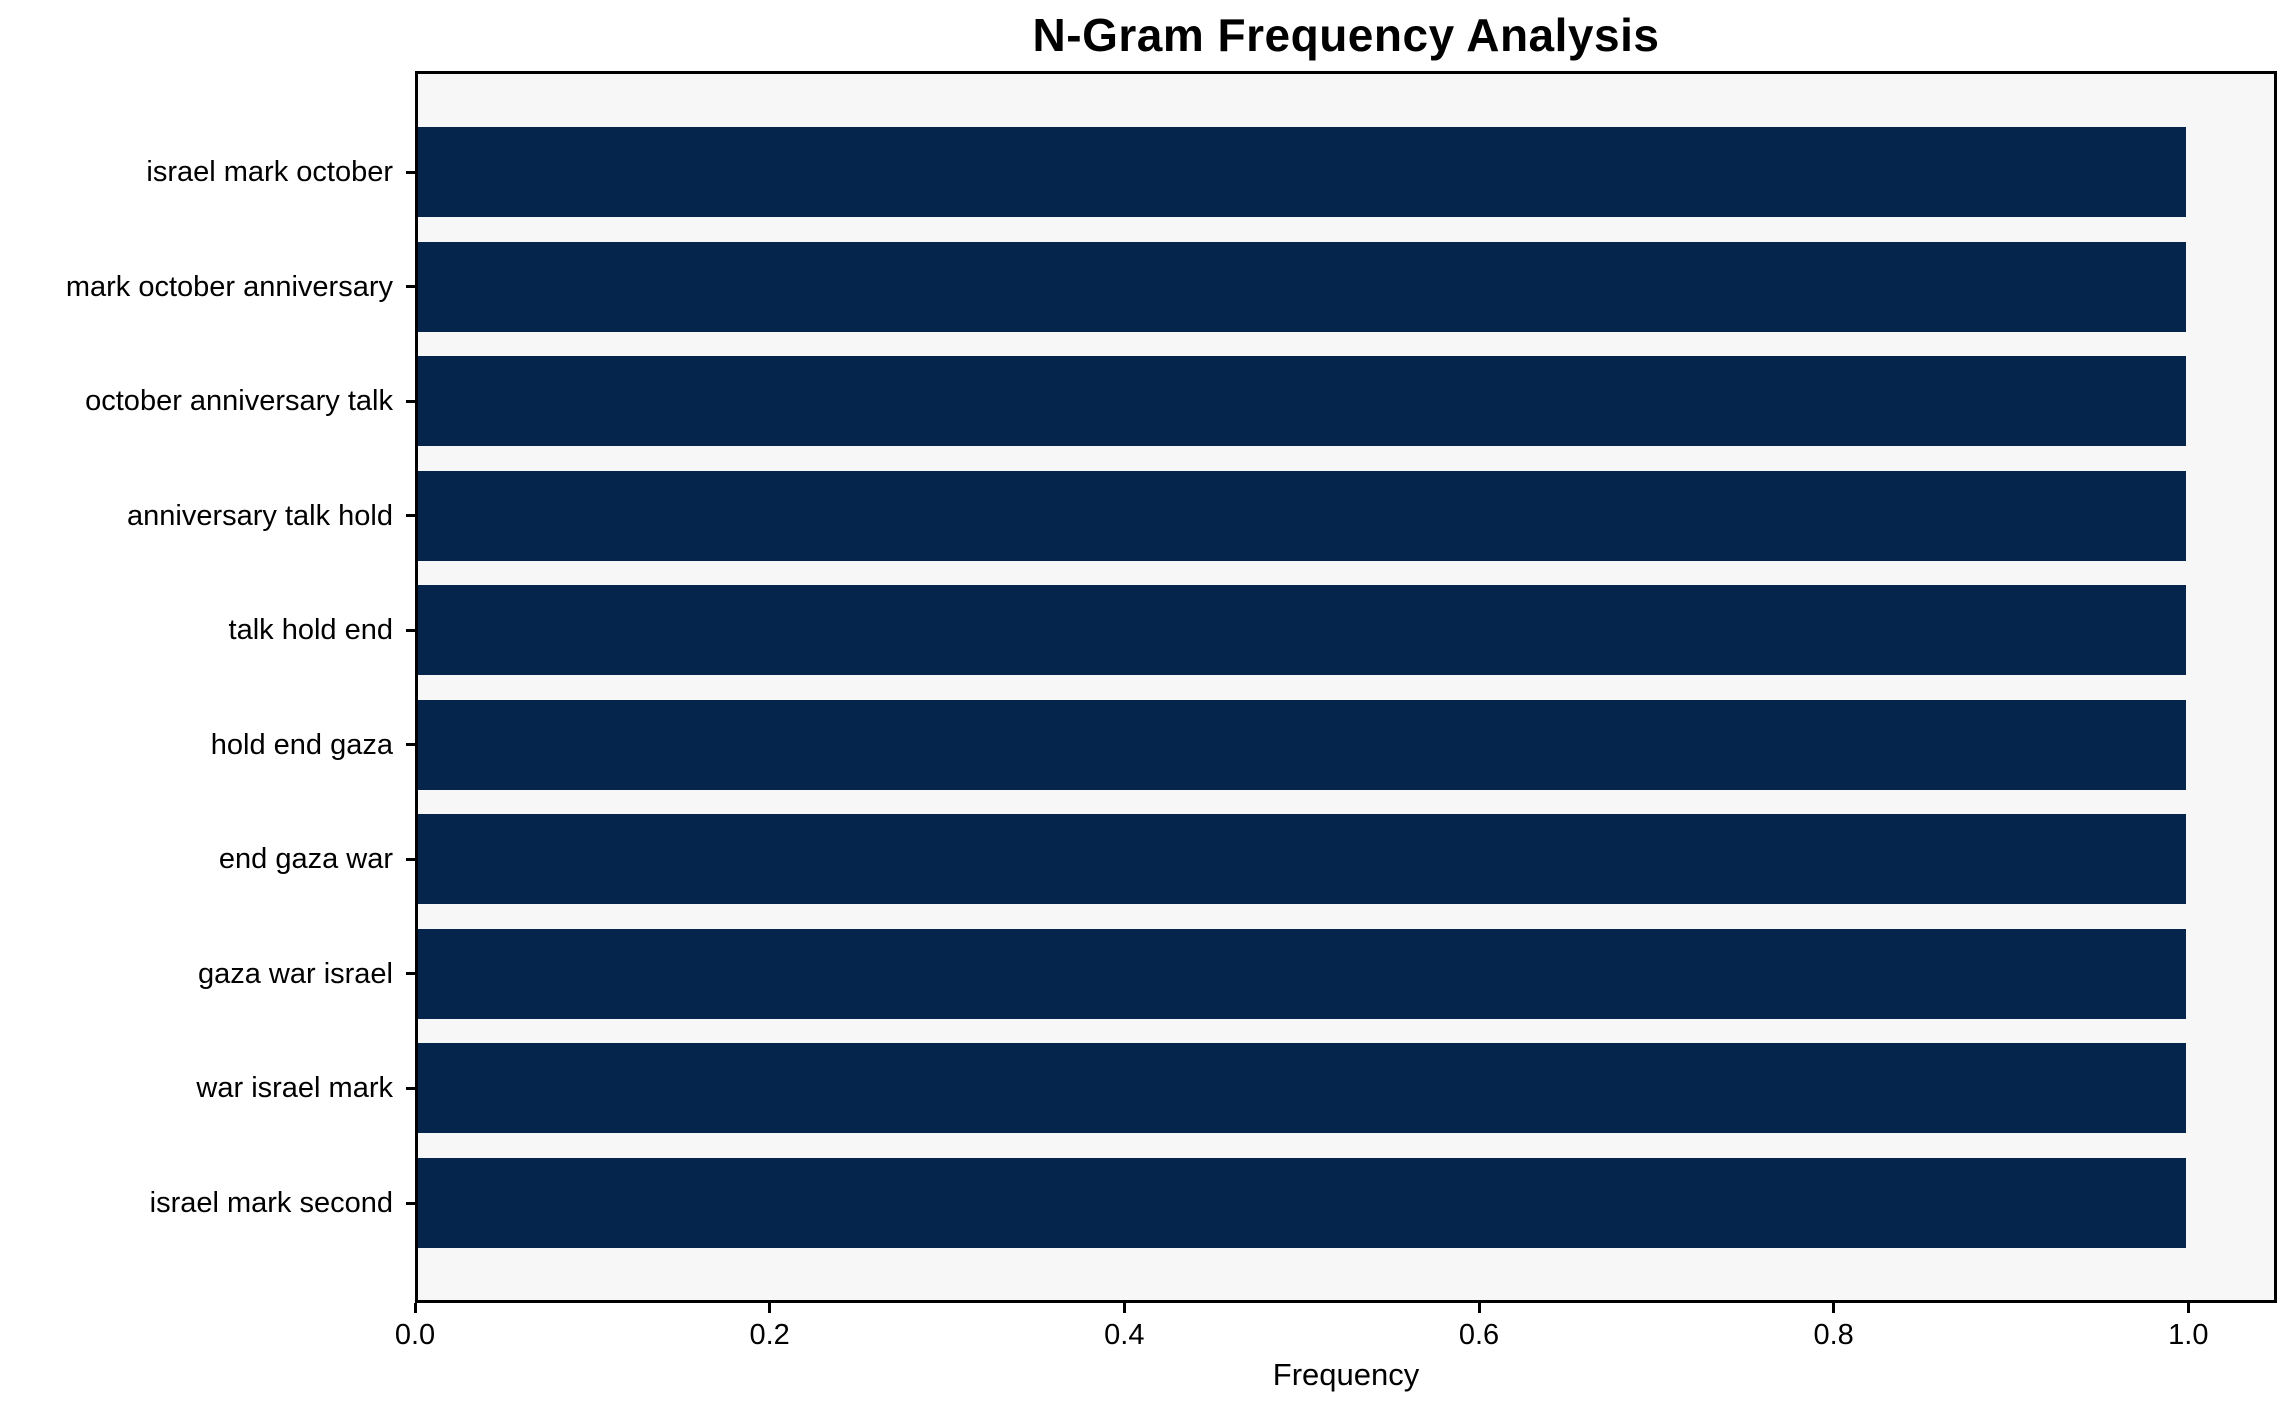 This screenshot has height=1414, width=2295. I want to click on y-tick-row: october anniversary talk, so click(207, 401).